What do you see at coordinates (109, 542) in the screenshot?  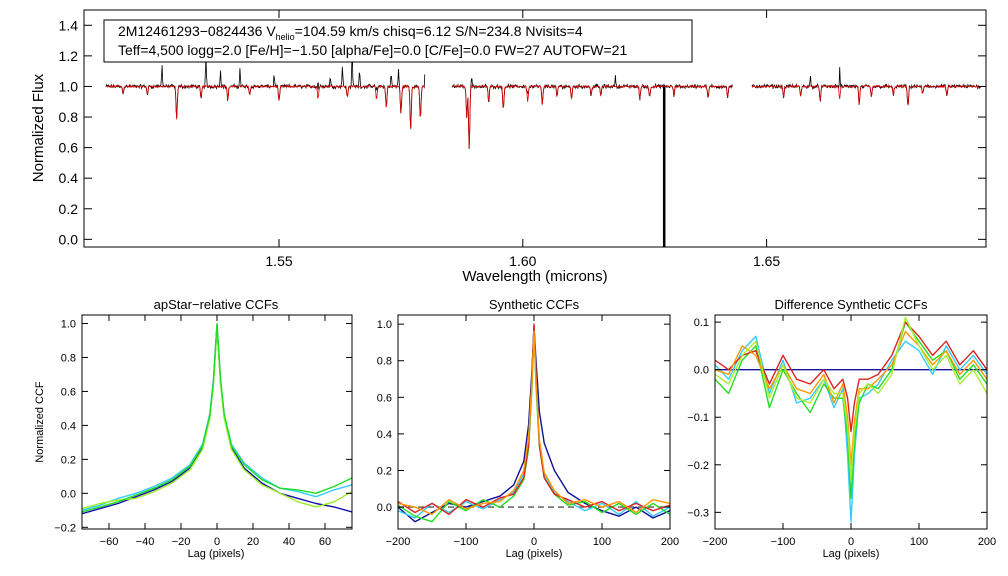 I see `apstar-ccf-x-tick-label: −60` at bounding box center [109, 542].